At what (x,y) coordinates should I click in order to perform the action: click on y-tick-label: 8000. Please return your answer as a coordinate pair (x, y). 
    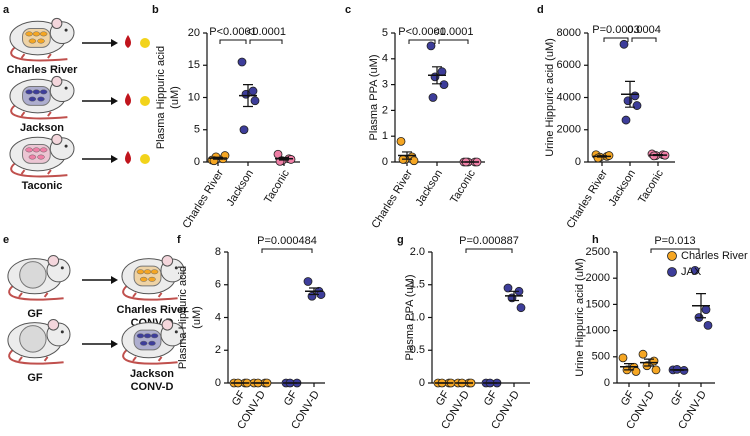
    Looking at the image, I should click on (569, 33).